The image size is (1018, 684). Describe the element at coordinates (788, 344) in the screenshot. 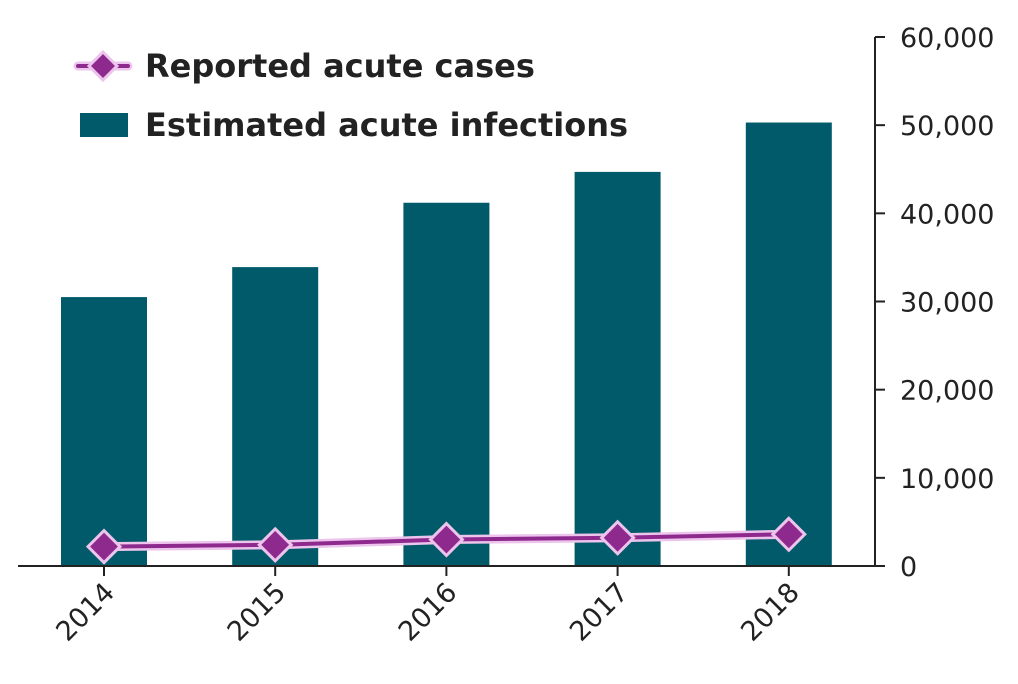

I see `bar-2018` at that location.